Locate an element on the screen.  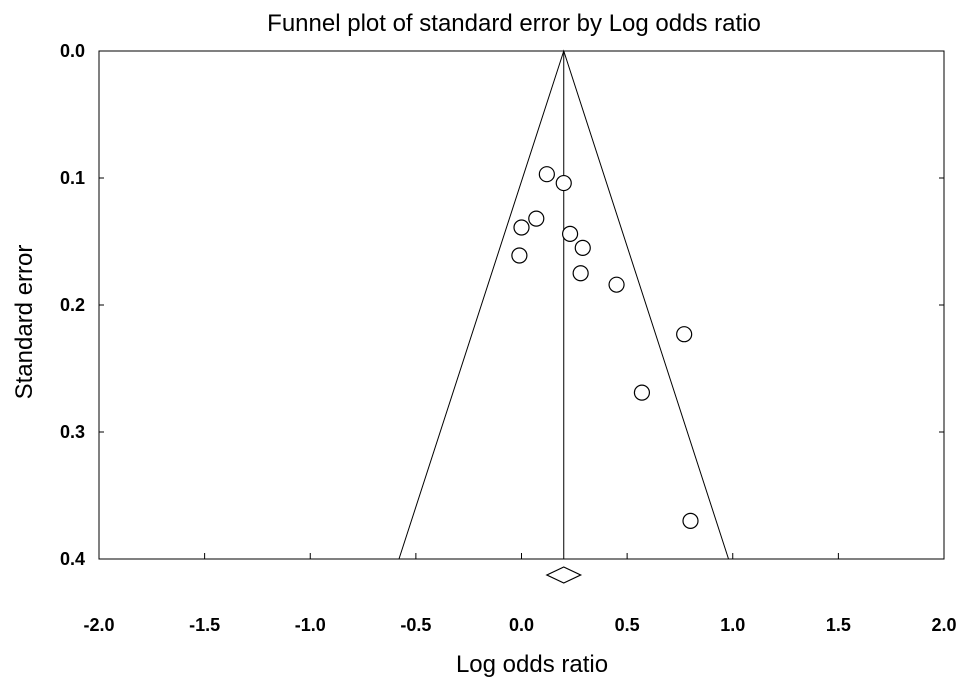
x-tick-label: -1.5 is located at coordinates (204, 625).